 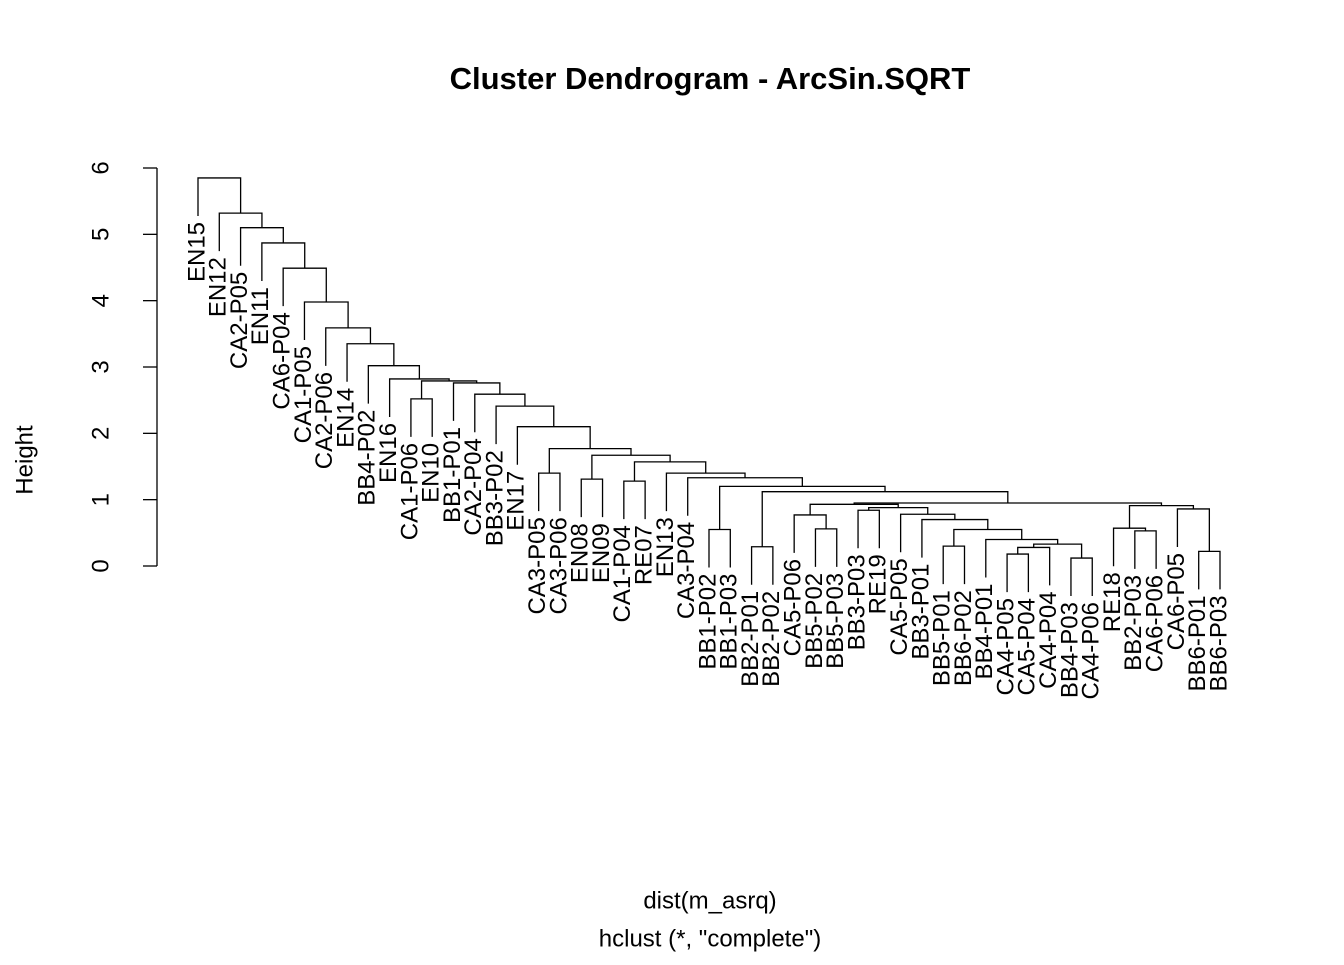 I want to click on y-tick-label: 0, so click(x=100, y=565).